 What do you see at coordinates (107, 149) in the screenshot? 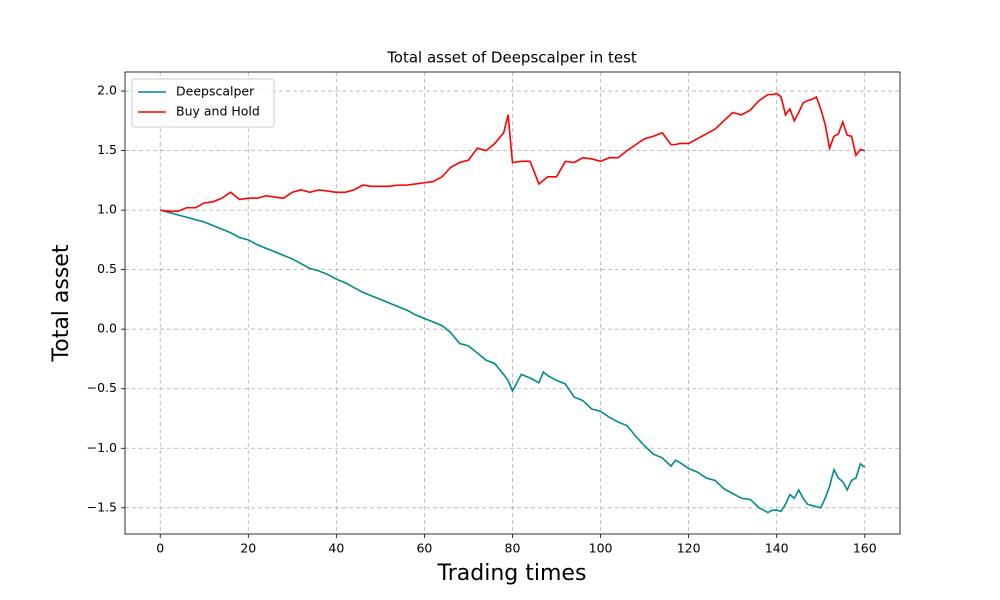
I see `y-tick-label: 1.5` at bounding box center [107, 149].